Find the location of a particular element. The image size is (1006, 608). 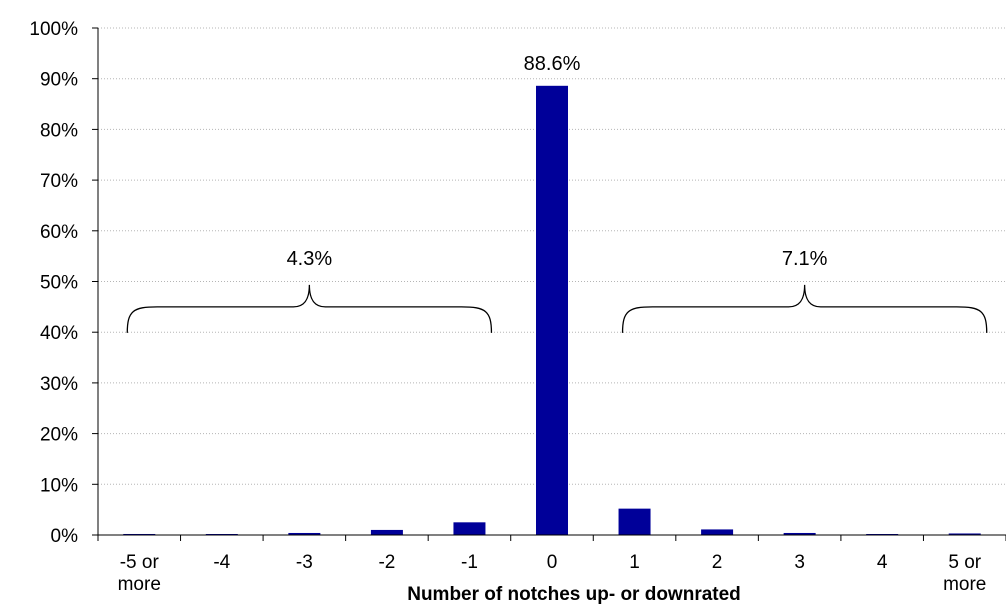

x-tick-label: -2 is located at coordinates (386, 562).